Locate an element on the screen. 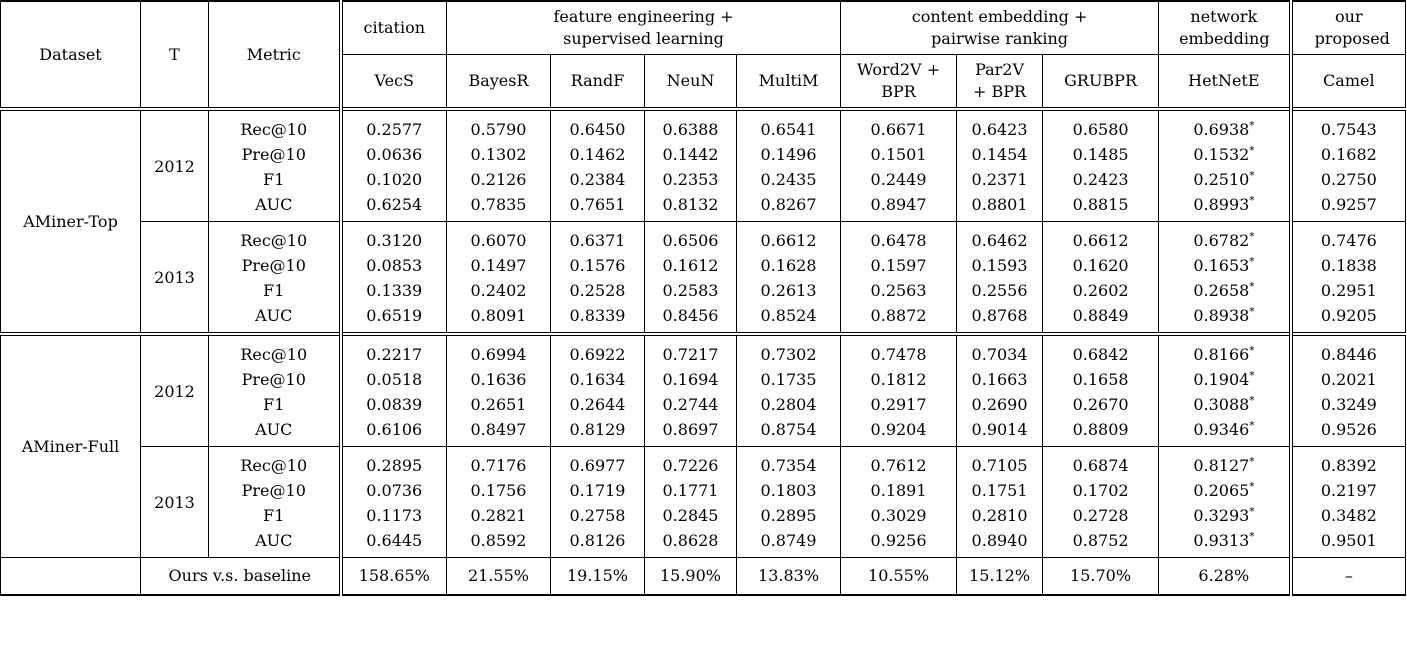 This screenshot has height=670, width=1407. value-cell: 0.2744 is located at coordinates (690, 404).